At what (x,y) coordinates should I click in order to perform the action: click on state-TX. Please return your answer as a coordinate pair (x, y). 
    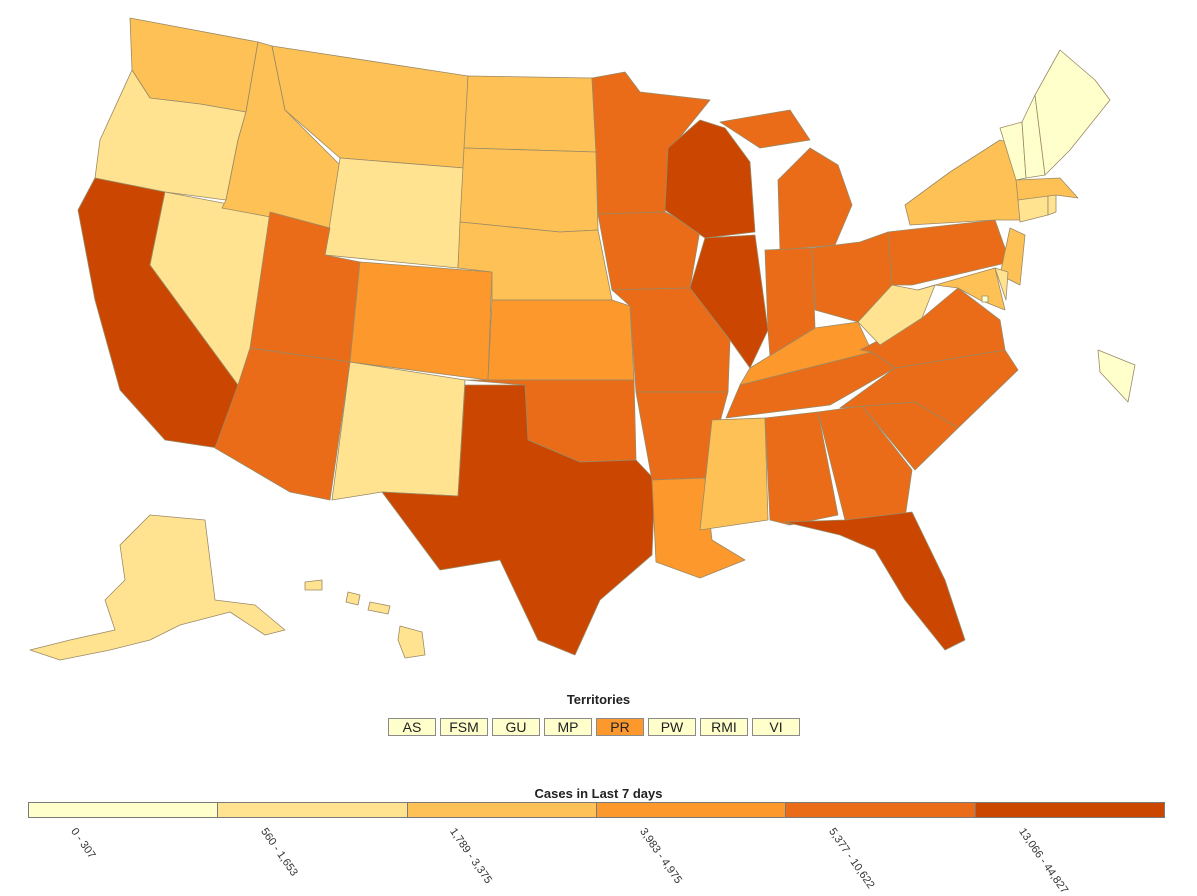
    Looking at the image, I should click on (518, 520).